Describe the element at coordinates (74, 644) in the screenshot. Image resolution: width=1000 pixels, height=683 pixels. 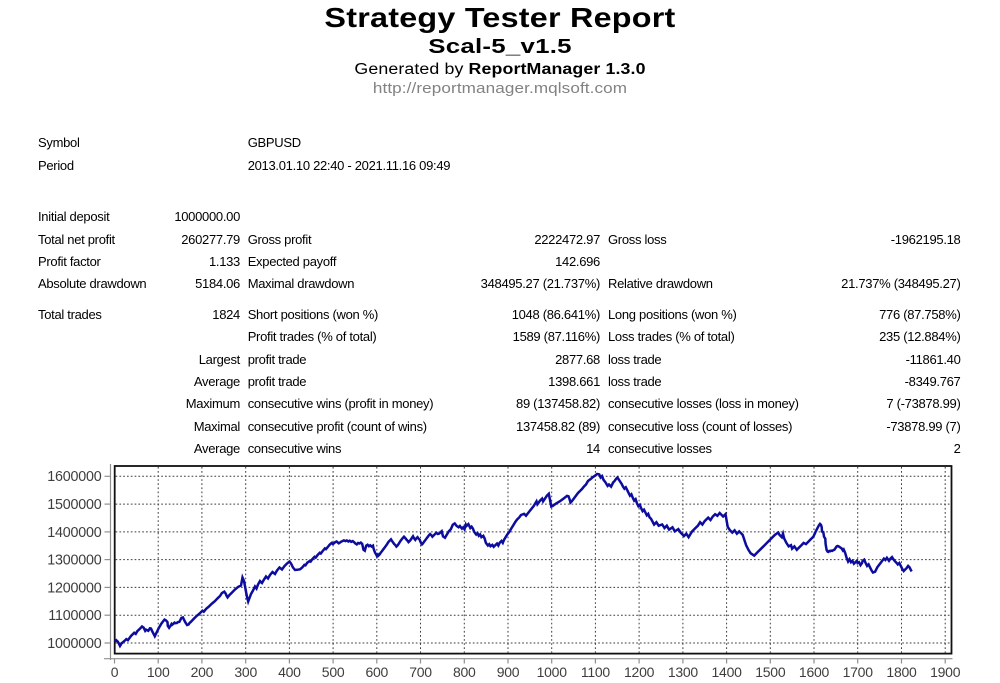
I see `svg-text: 1000000` at that location.